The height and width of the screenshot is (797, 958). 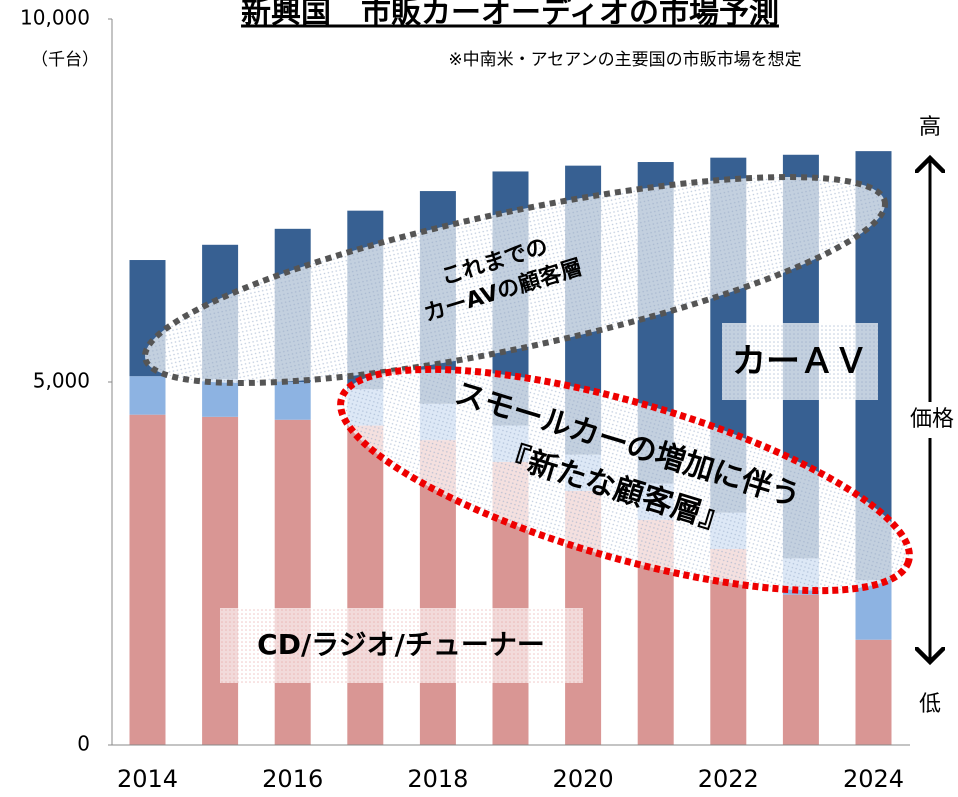 What do you see at coordinates (583, 779) in the screenshot?
I see `x-tick-label: 2020` at bounding box center [583, 779].